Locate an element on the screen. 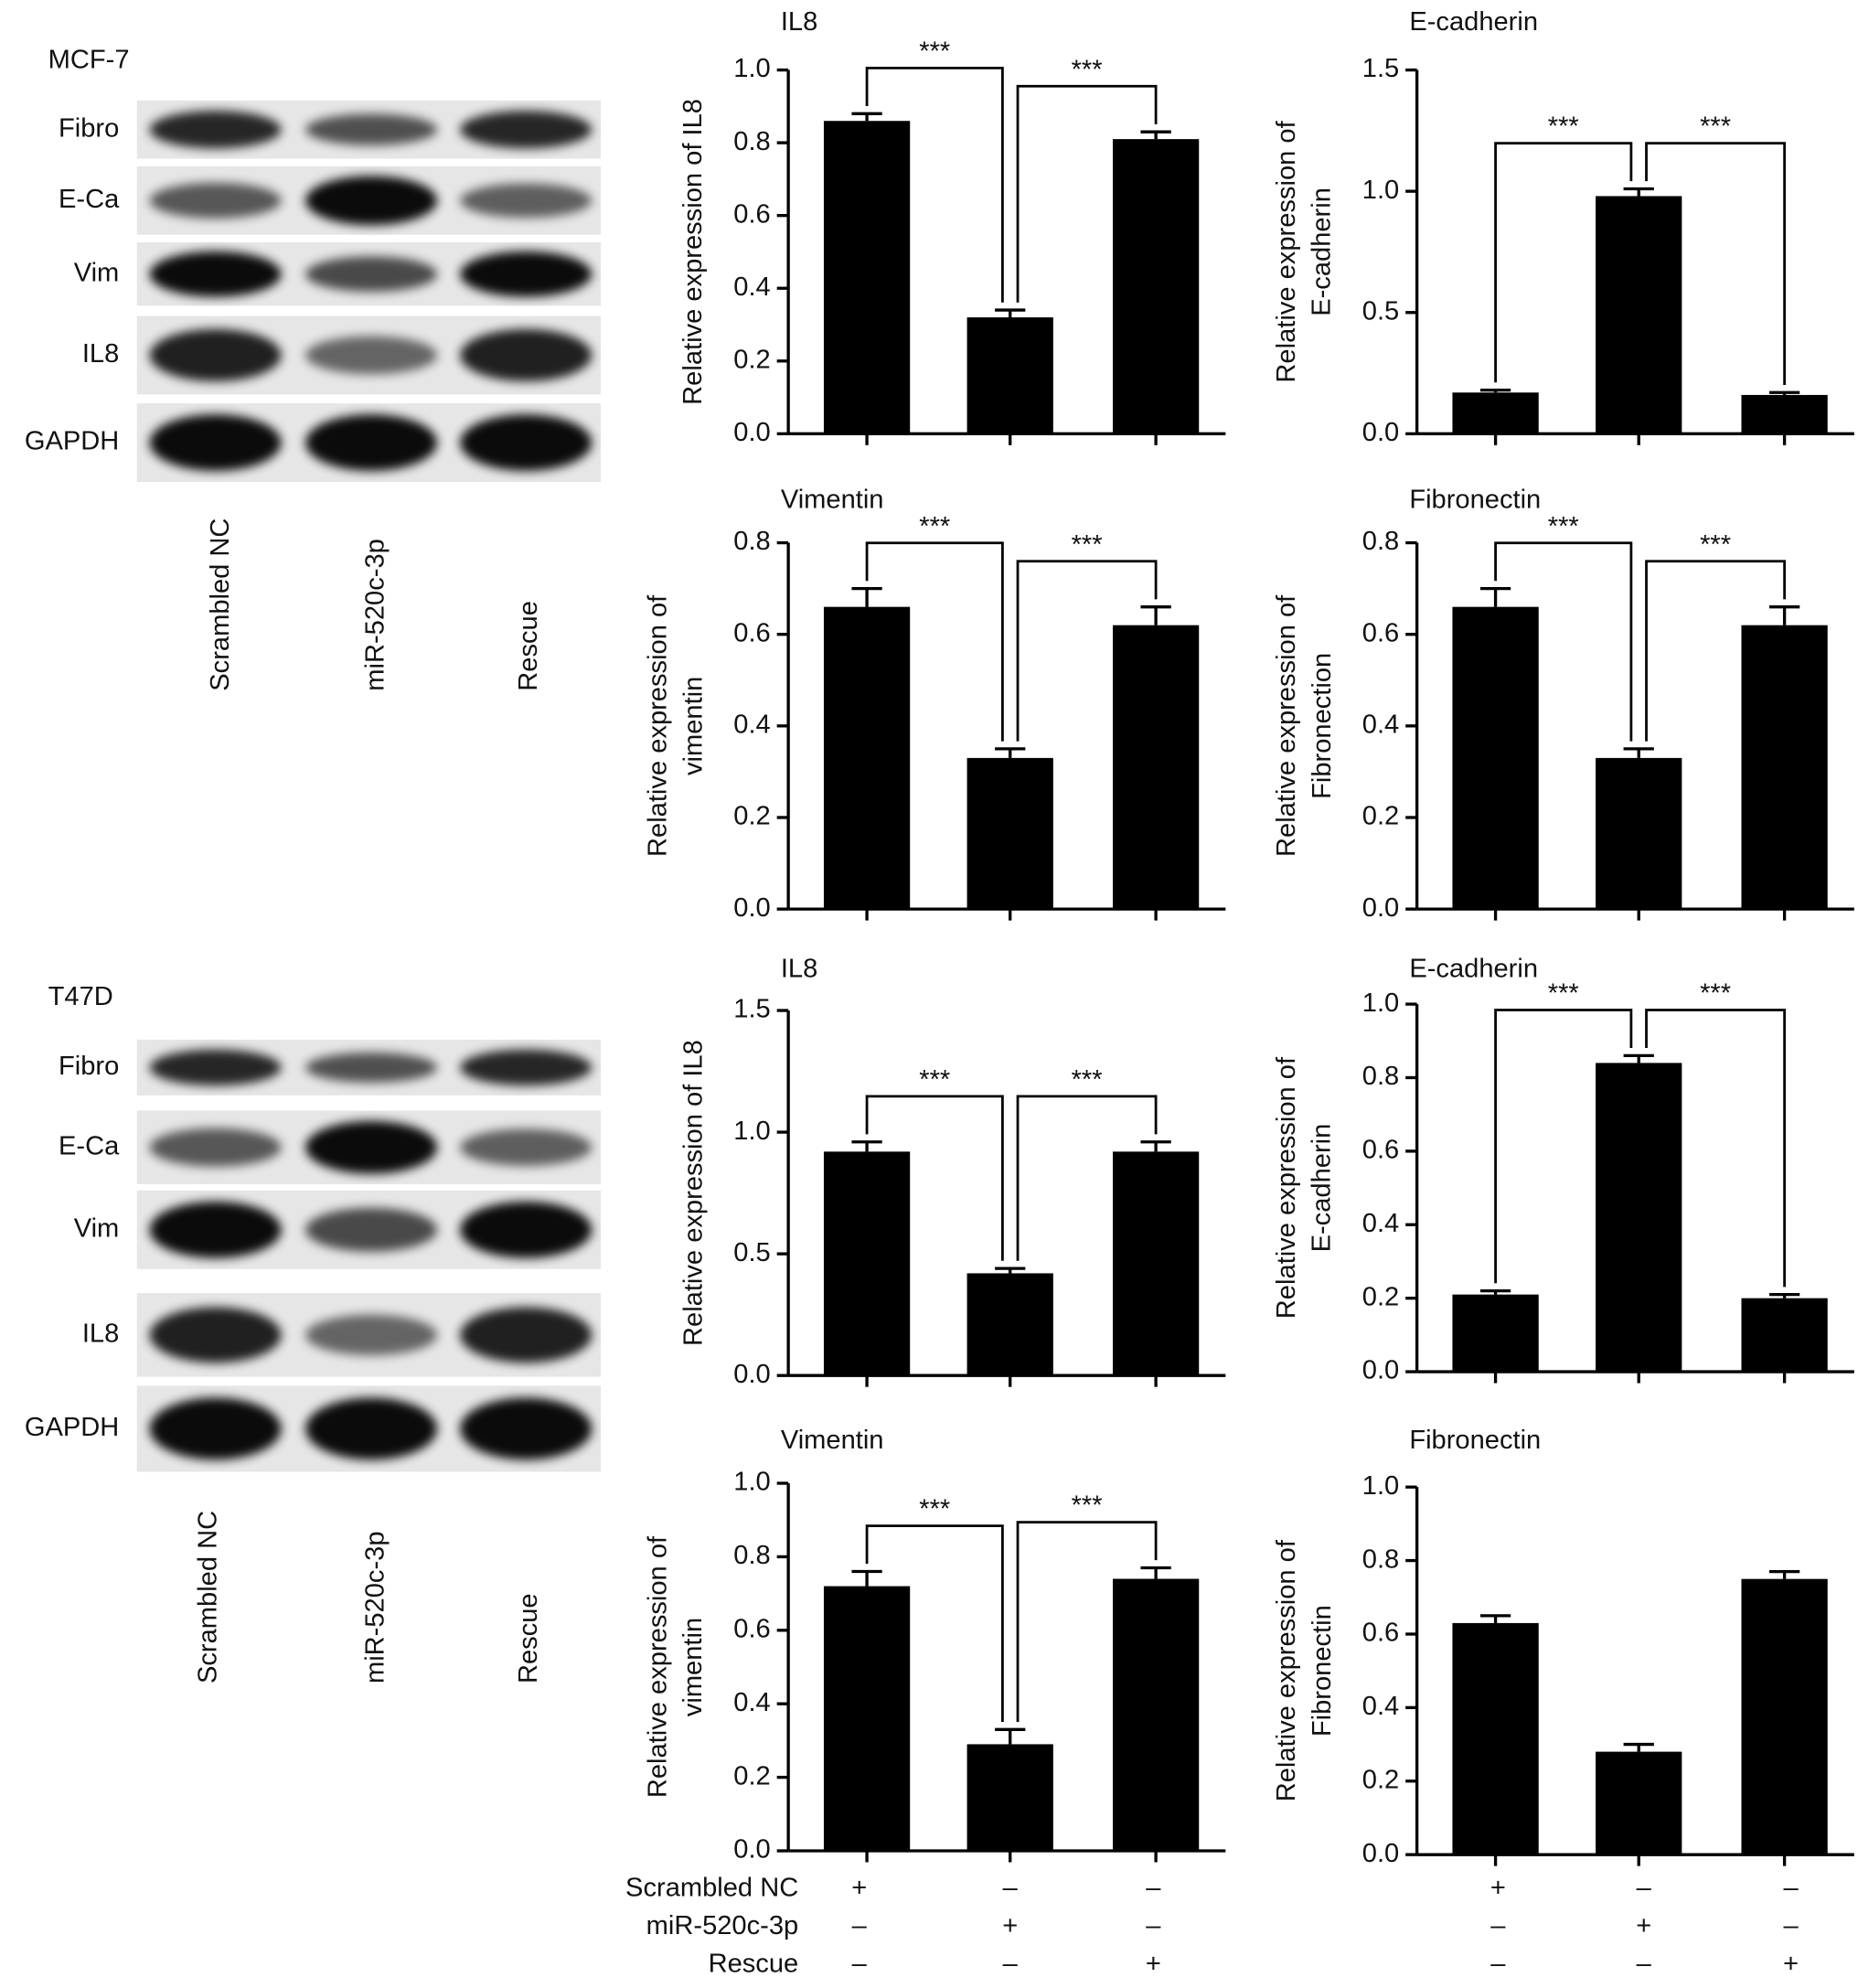  lane-label: Rescue is located at coordinates (529, 1638).